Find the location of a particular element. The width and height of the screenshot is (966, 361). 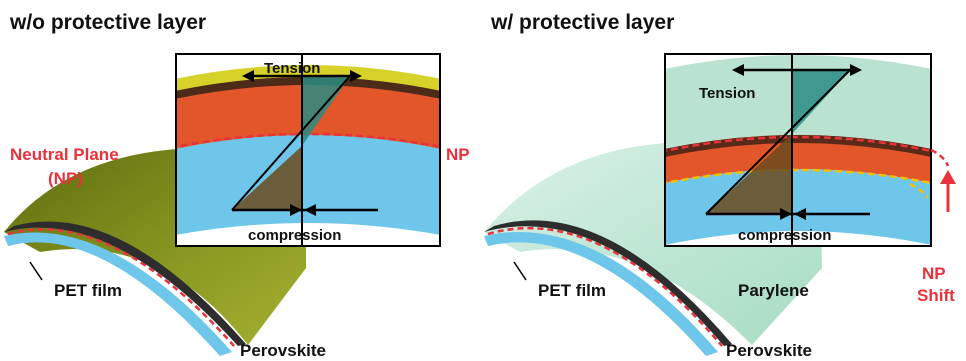

right-pet-blue-layer is located at coordinates (601, 293).